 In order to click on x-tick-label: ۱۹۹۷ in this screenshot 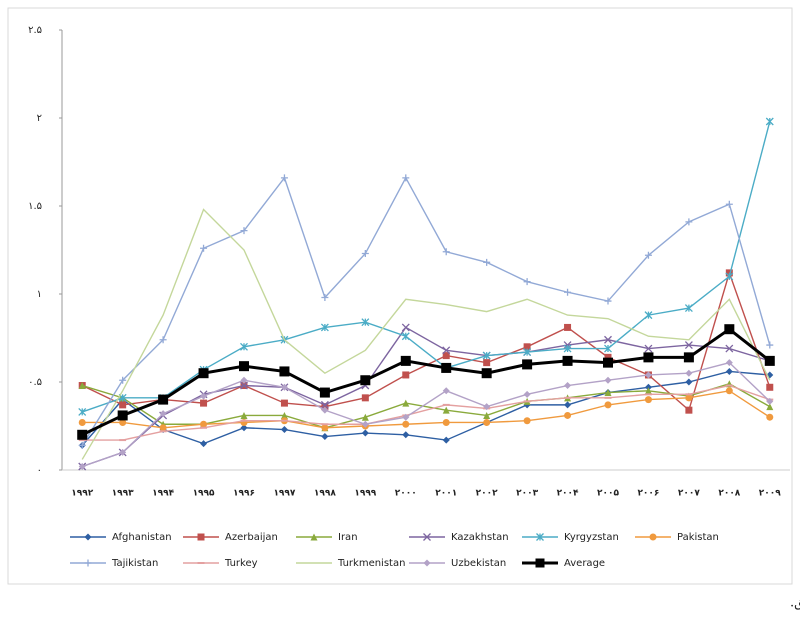, I will do `click(284, 494)`.